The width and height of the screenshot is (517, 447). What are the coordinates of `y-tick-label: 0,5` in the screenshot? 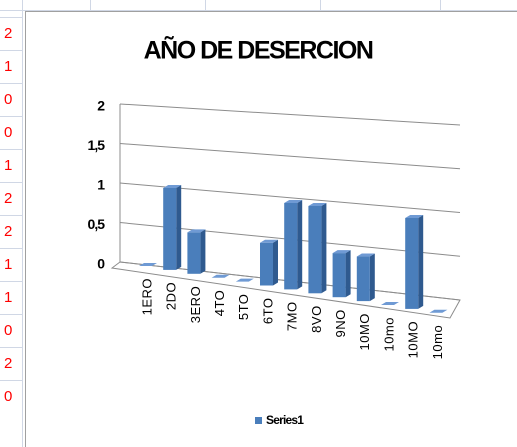 It's located at (97, 224).